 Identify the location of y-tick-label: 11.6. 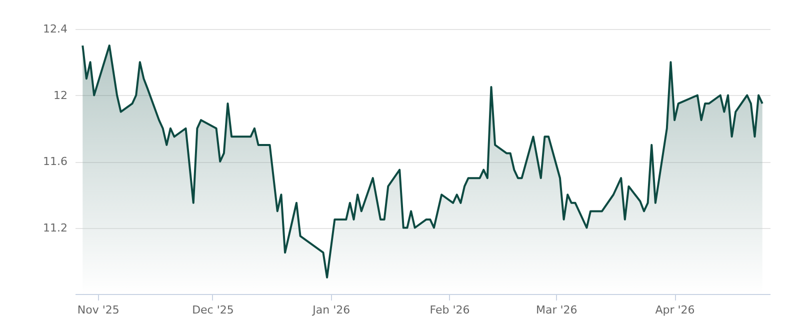
(55, 161).